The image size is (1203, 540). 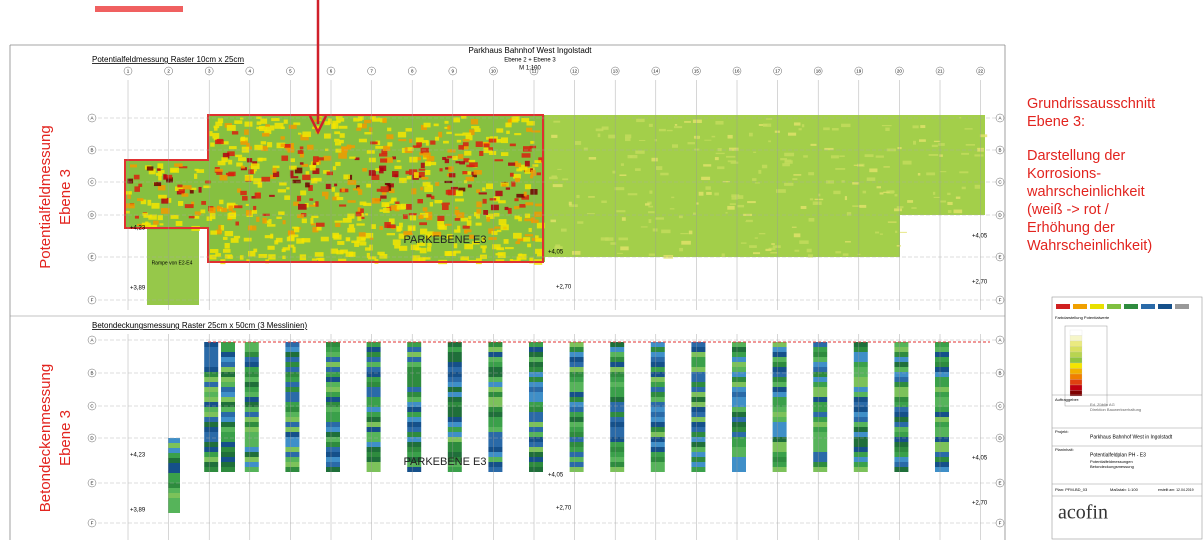 What do you see at coordinates (1118, 455) in the screenshot?
I see `field-value: Potentialfeldplan PH - E3` at bounding box center [1118, 455].